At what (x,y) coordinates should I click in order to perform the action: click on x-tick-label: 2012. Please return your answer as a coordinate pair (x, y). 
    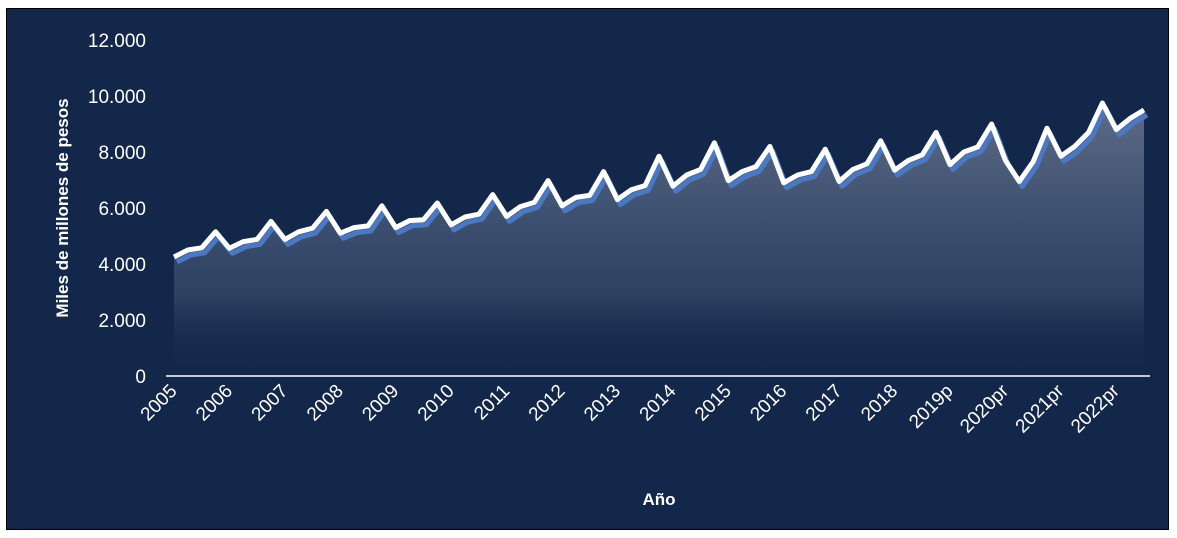
    Looking at the image, I should click on (547, 403).